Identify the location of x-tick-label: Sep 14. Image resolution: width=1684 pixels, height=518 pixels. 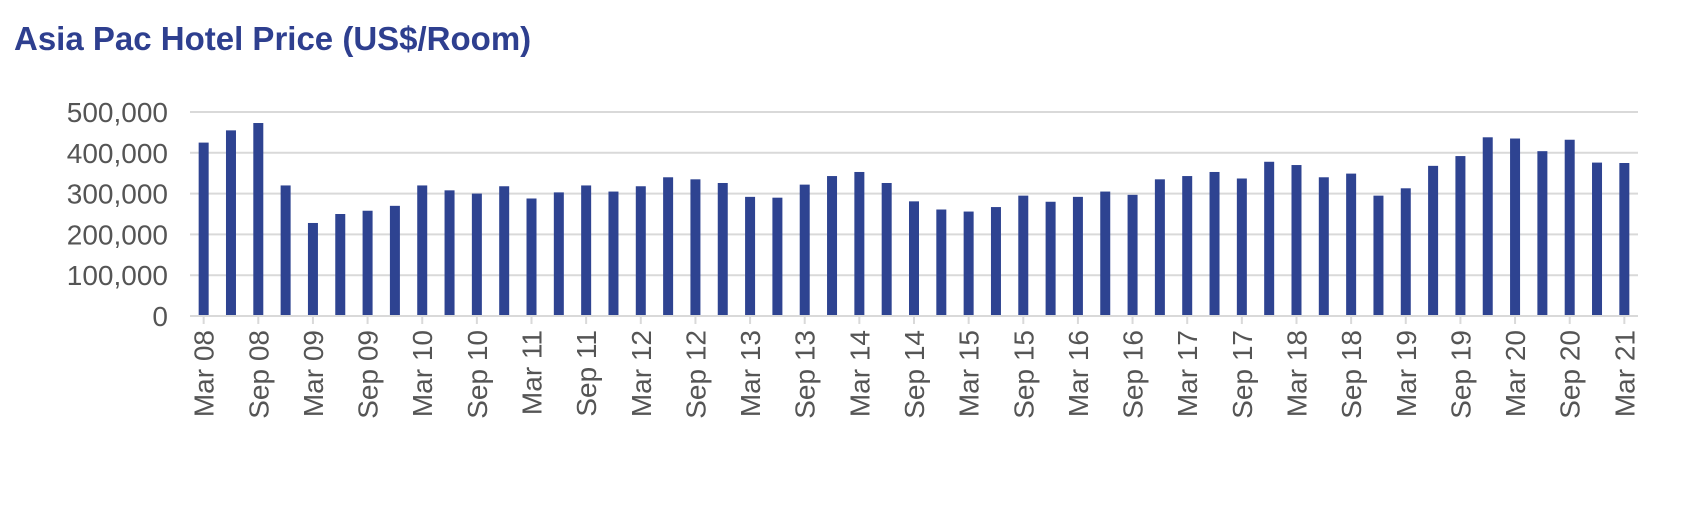
(914, 374).